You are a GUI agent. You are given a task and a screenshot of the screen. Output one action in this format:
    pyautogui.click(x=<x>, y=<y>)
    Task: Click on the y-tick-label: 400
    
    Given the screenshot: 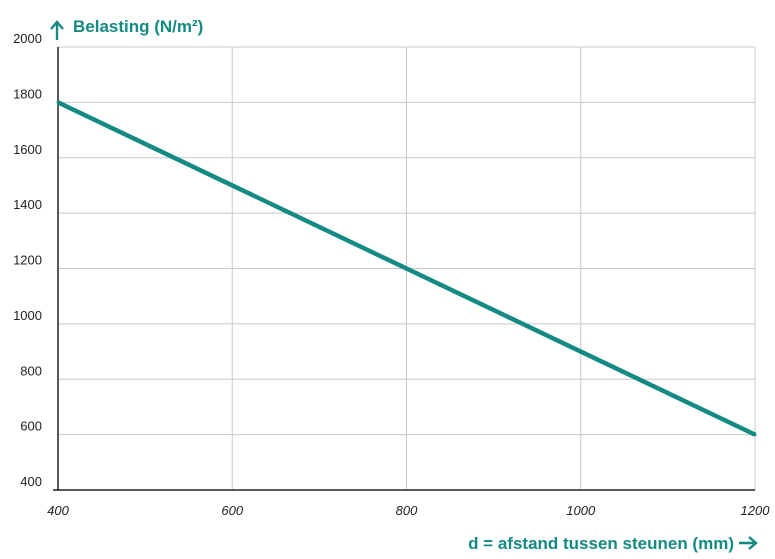 What is the action you would take?
    pyautogui.click(x=31, y=481)
    